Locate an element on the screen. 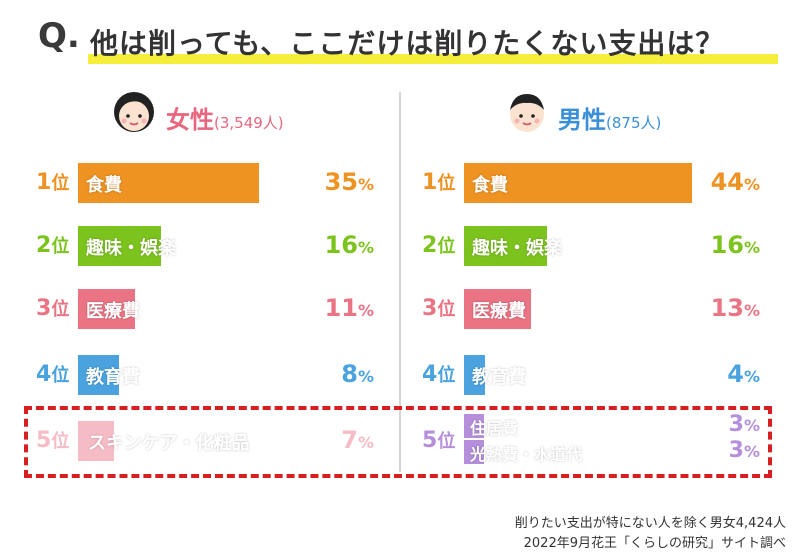 The width and height of the screenshot is (800, 559). footnote-source: 2022年9月花王「くらしの研究」サイト調べ is located at coordinates (654, 543).